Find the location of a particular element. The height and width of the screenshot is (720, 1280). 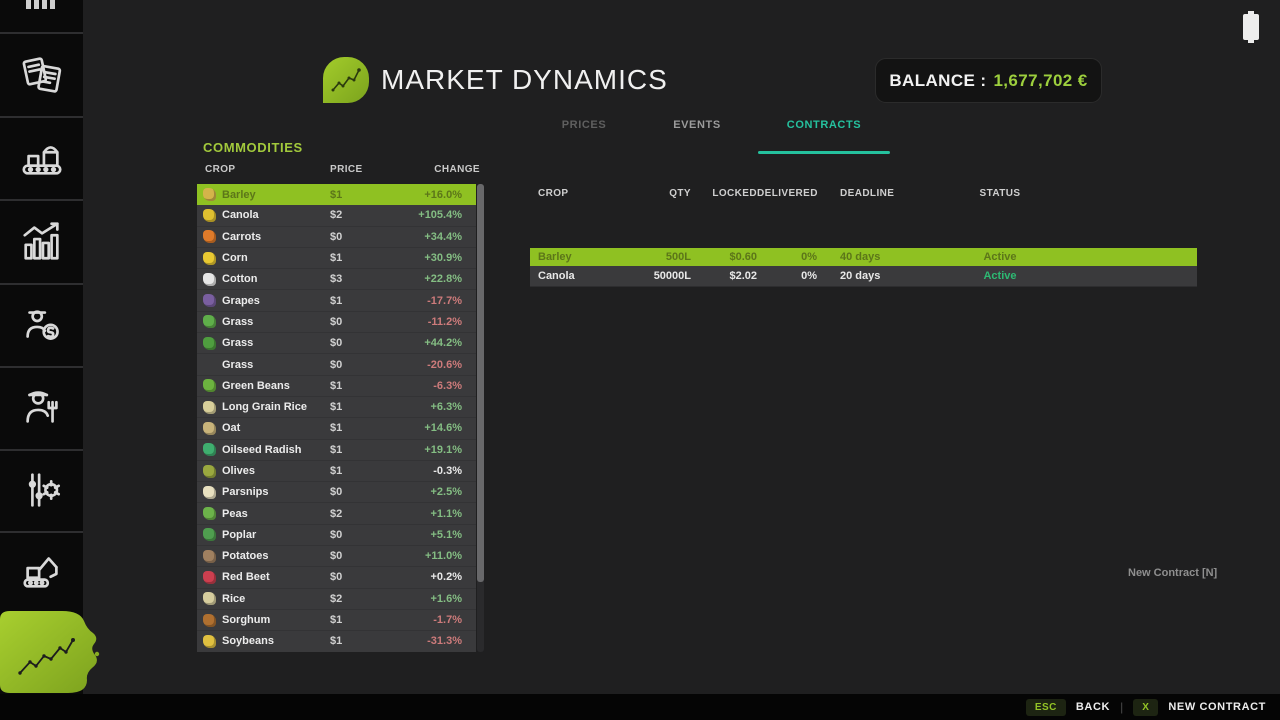

balance-value: 1,677,702 € is located at coordinates (1040, 80).